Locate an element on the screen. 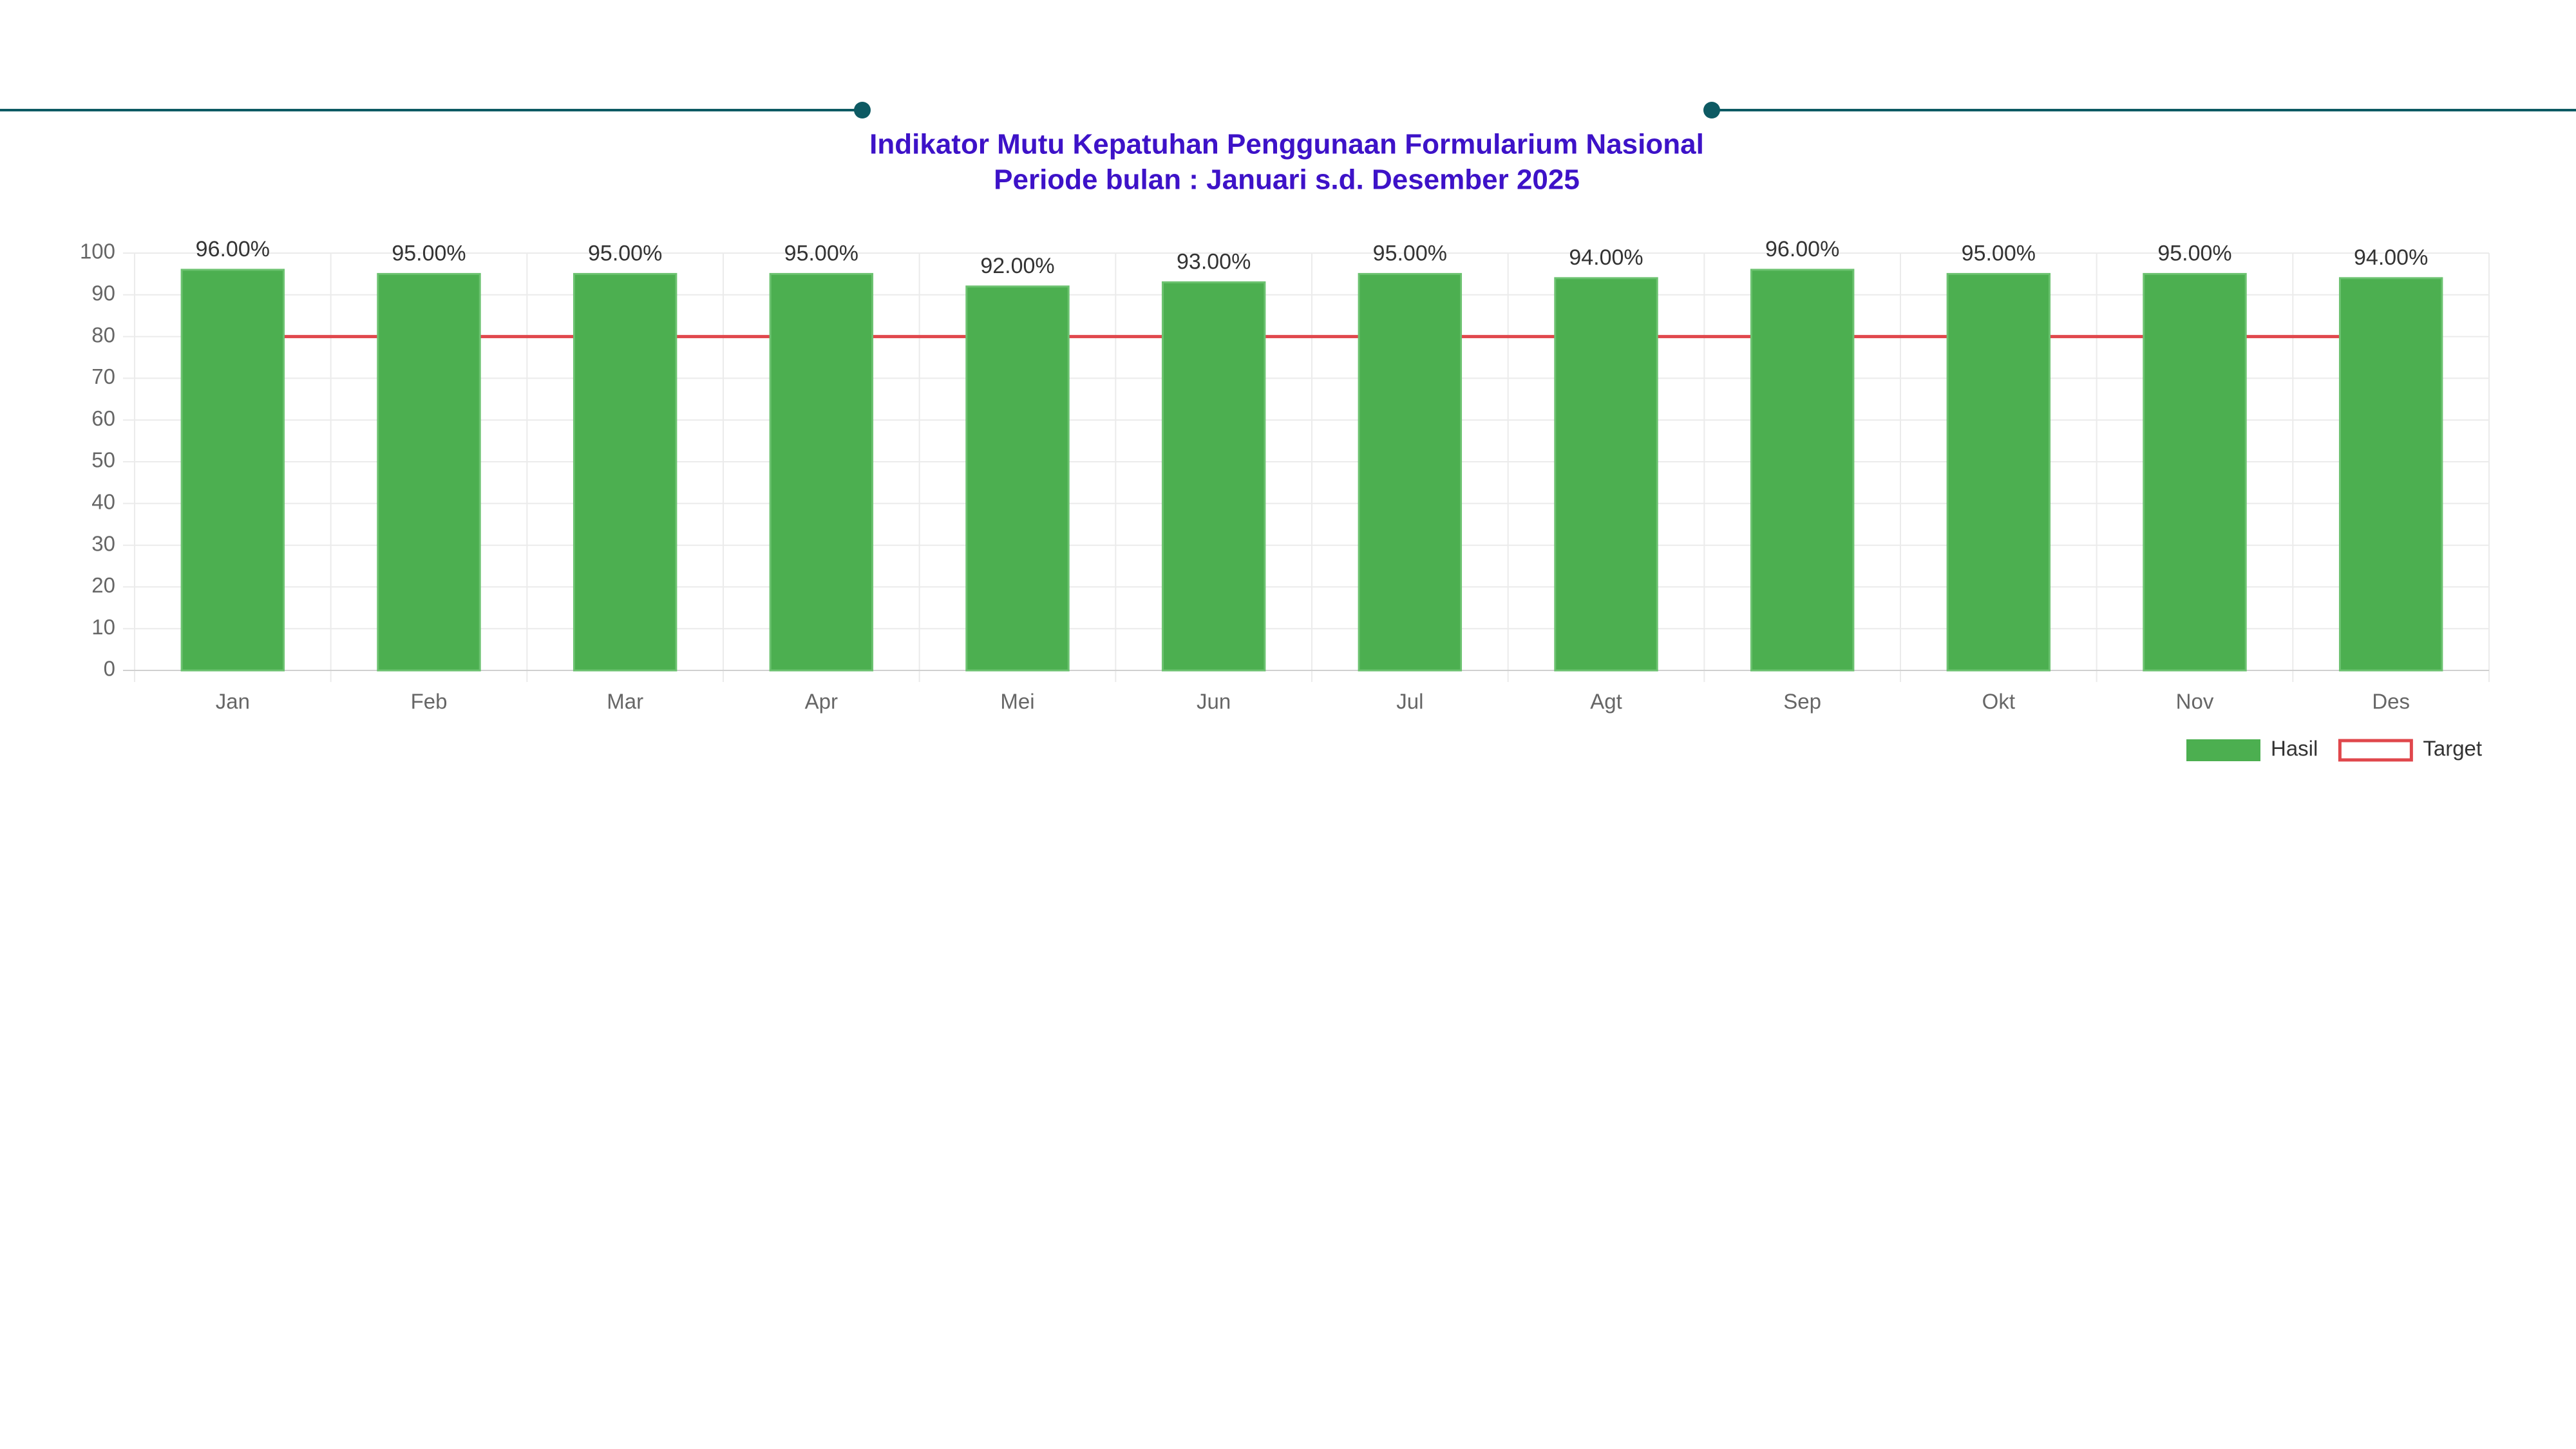 The height and width of the screenshot is (1449, 2576). x-tick-label: Jun is located at coordinates (1214, 702).